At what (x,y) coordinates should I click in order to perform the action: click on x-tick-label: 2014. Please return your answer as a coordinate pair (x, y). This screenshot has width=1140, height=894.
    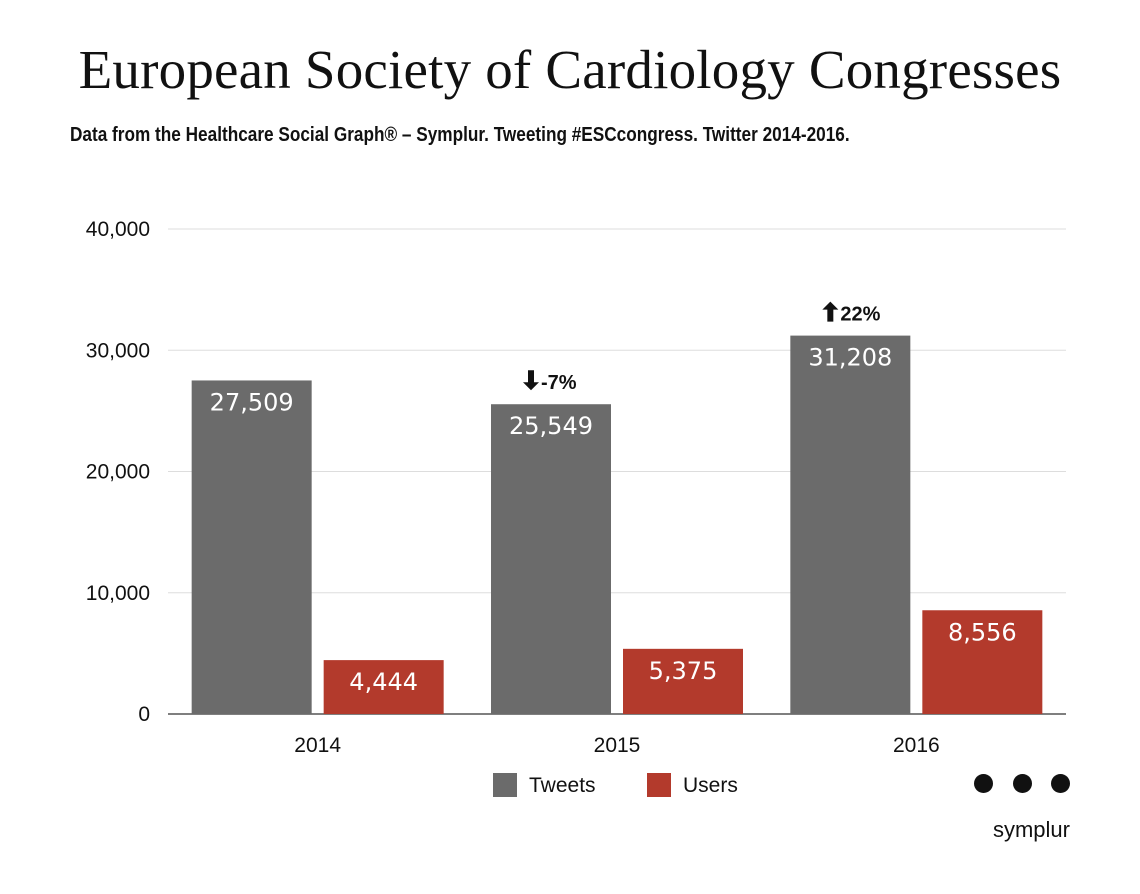
    Looking at the image, I should click on (317, 745).